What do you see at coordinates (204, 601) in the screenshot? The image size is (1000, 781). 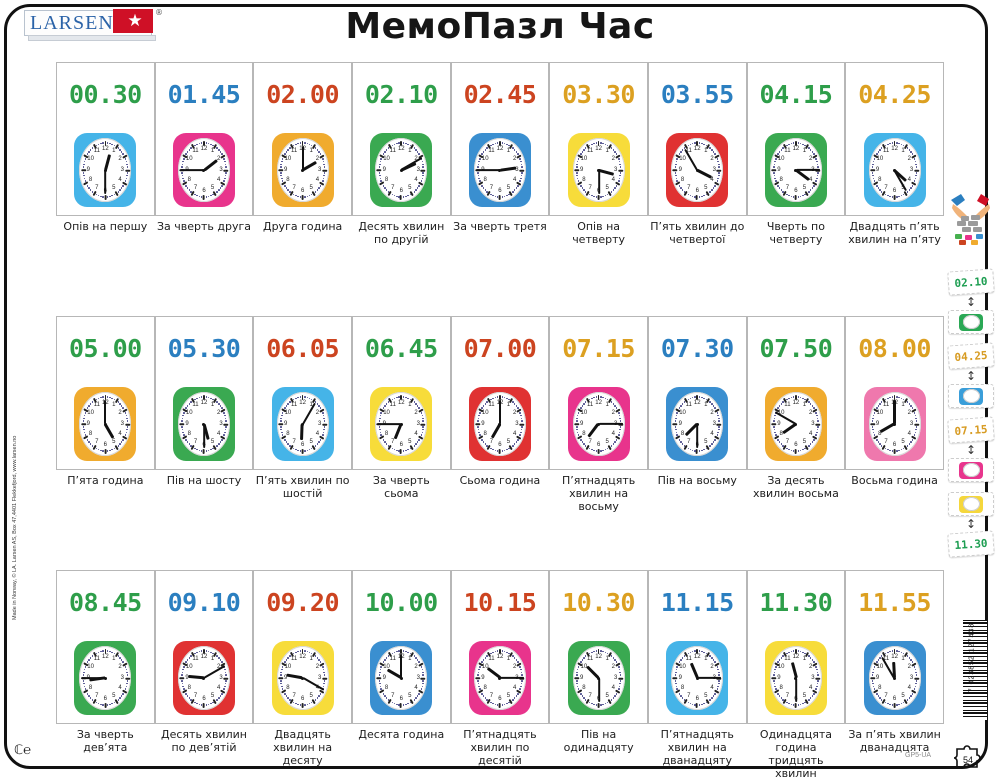 I see `digital-time-piece: 09.10` at bounding box center [204, 601].